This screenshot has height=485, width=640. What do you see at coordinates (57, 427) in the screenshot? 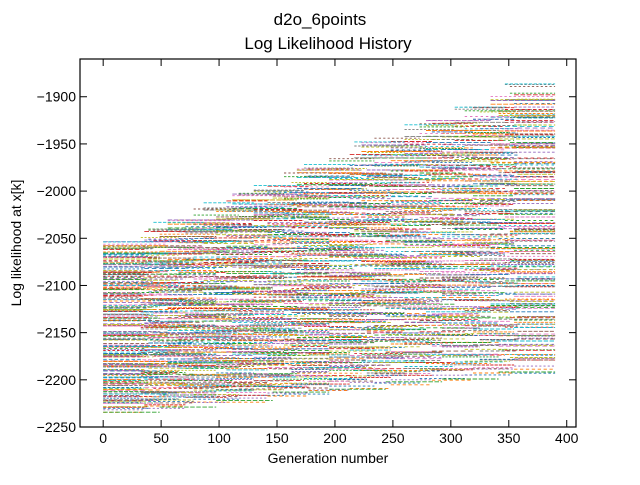
I see `y-tick-label: −2250` at bounding box center [57, 427].